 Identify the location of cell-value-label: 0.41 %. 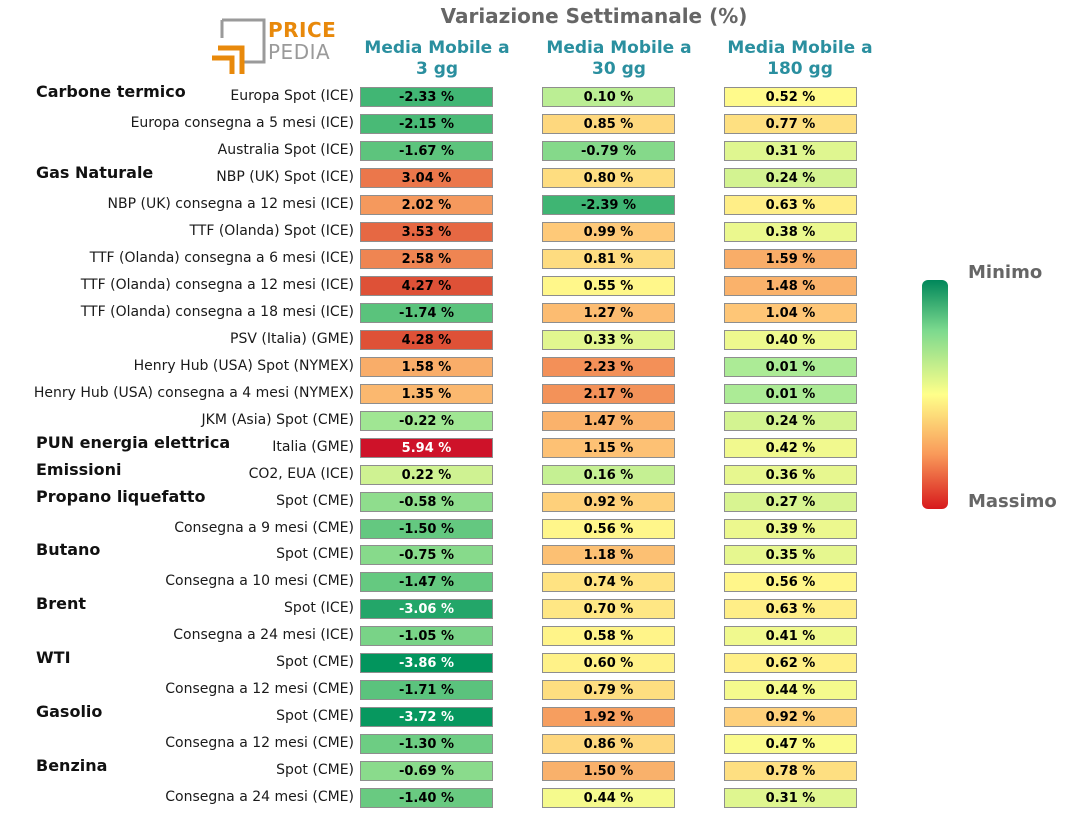
(790, 637).